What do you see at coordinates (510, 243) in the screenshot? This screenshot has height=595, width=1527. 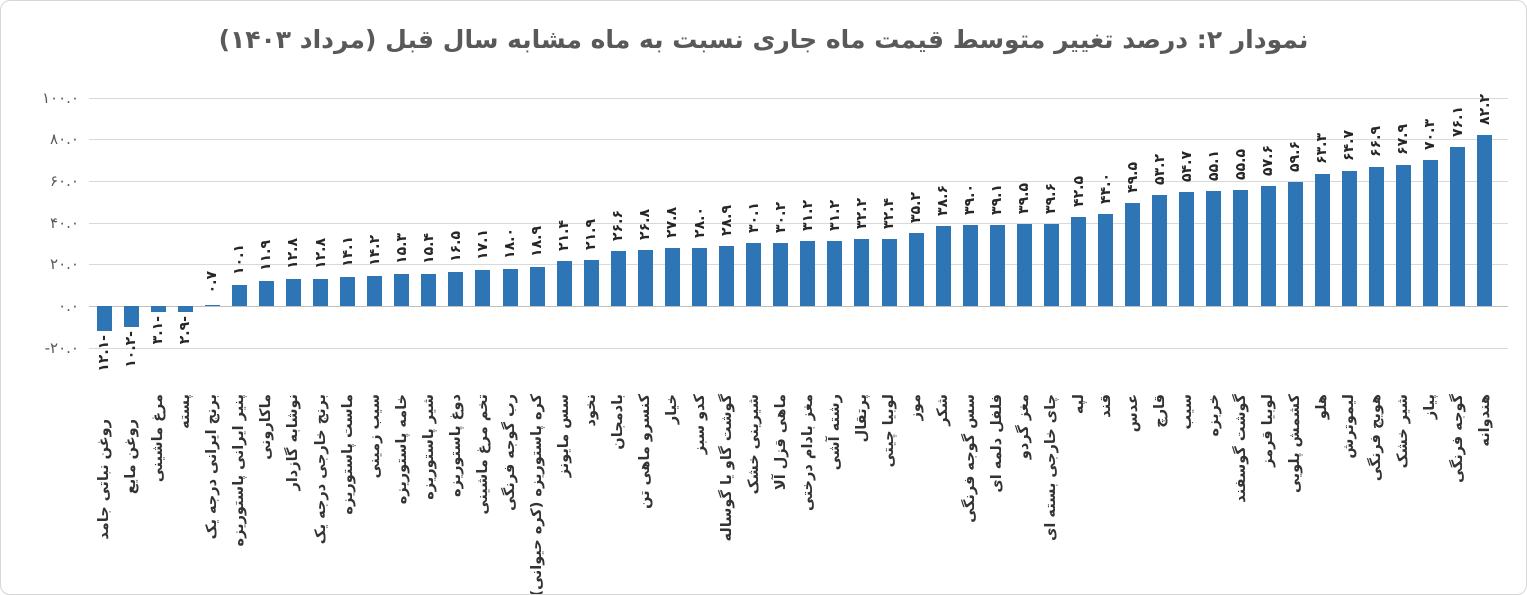 I see `bar-value-label: ۱۸.۰` at bounding box center [510, 243].